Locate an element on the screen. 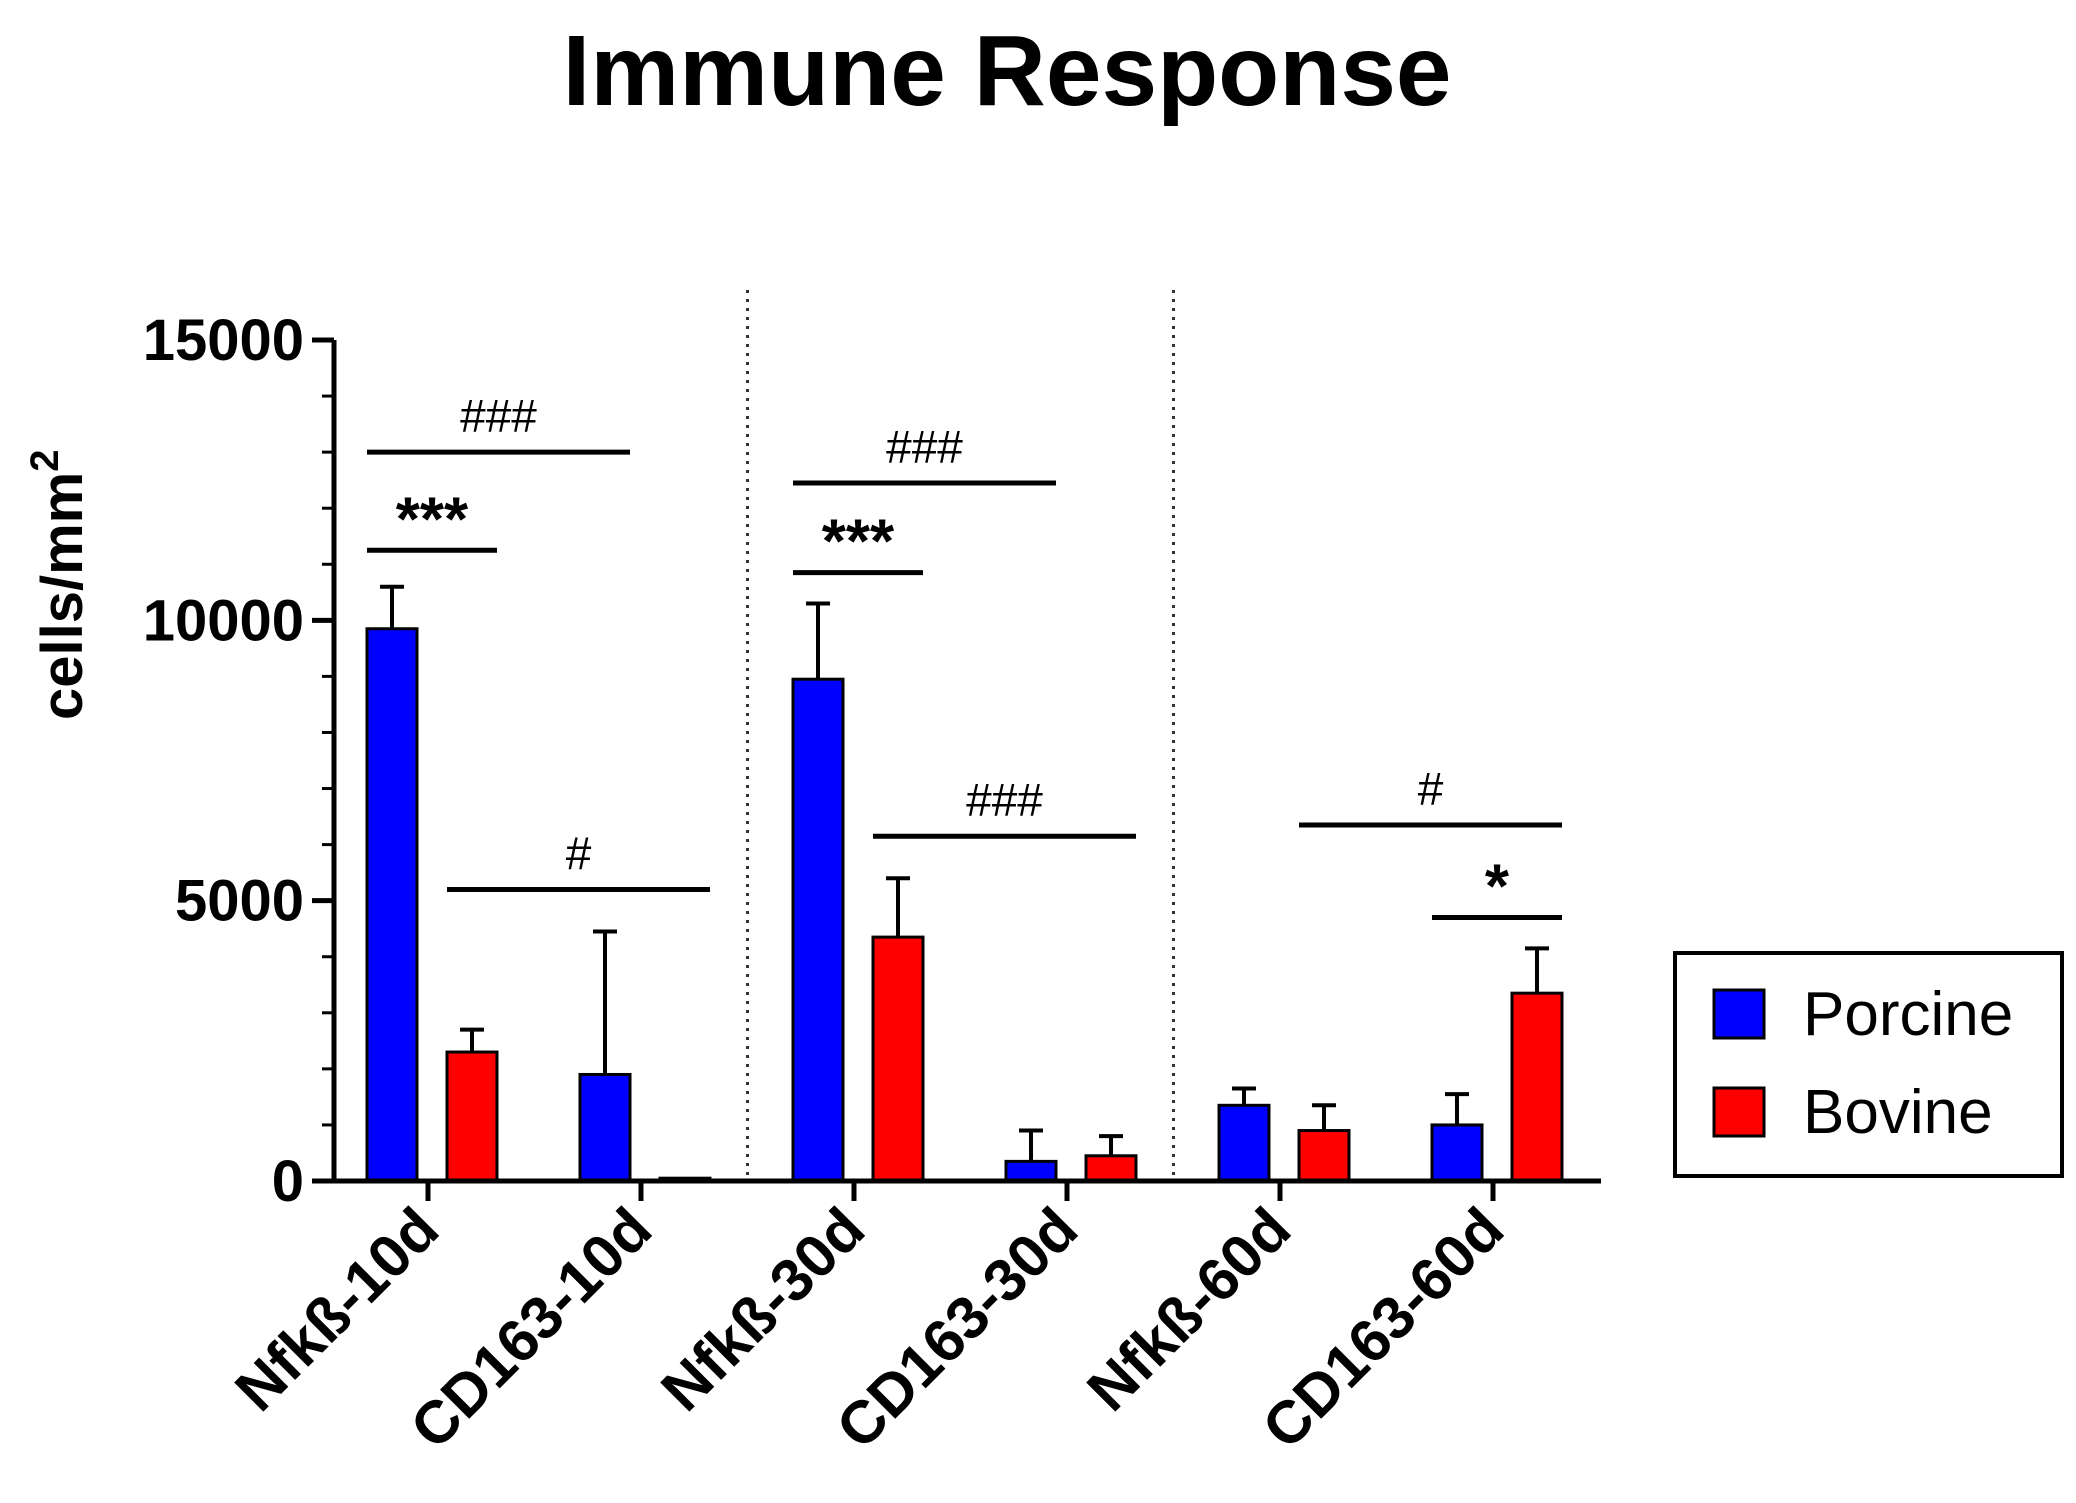 The image size is (2076, 1503). bar-bovine-nfk-30d is located at coordinates (898, 1059).